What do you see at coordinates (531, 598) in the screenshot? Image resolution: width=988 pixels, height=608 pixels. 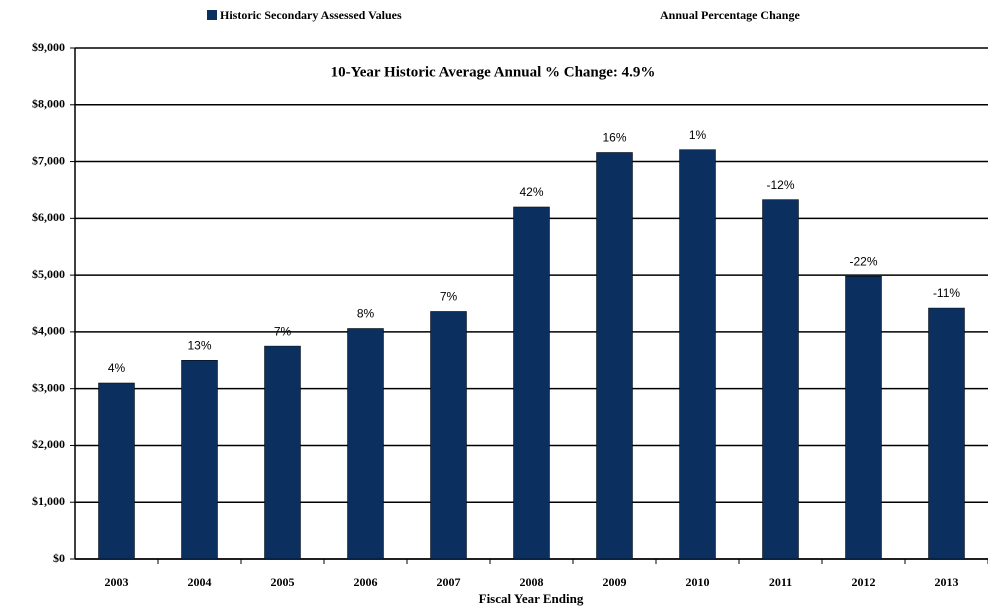 I see `x-axis-label: Fiscal Year Ending` at bounding box center [531, 598].